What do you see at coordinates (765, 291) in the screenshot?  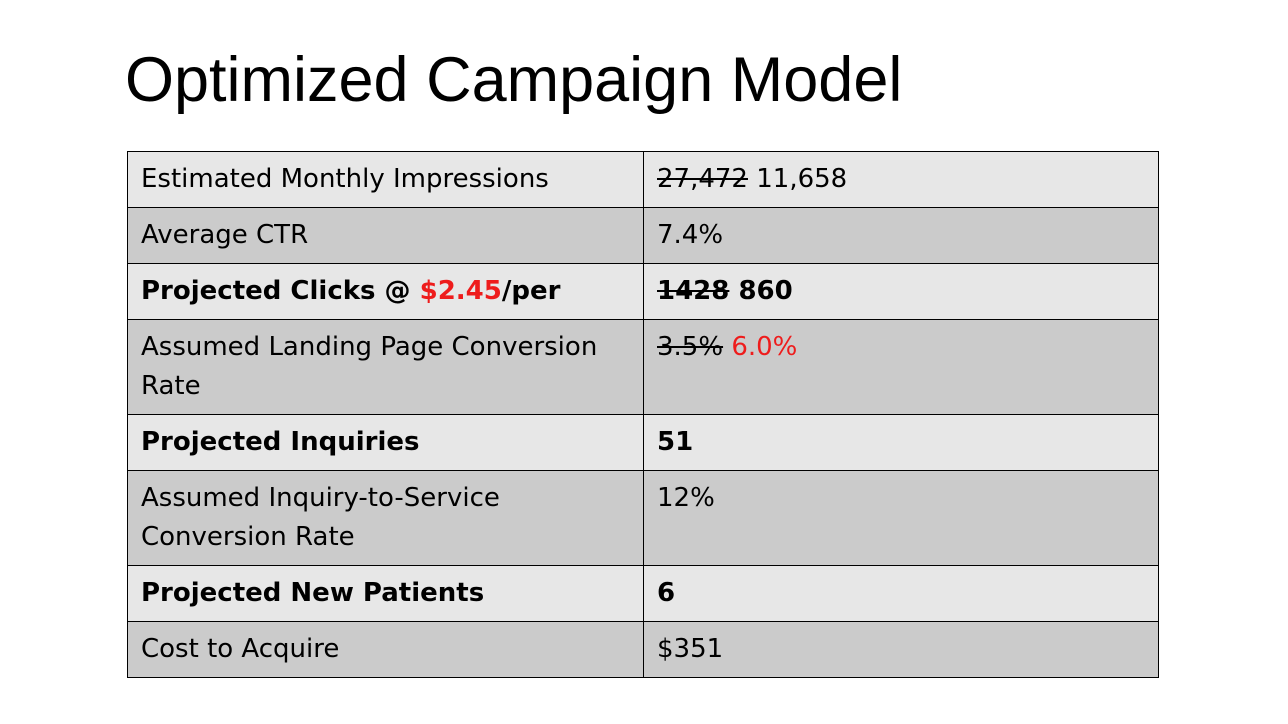 I see `current-value: 860` at bounding box center [765, 291].